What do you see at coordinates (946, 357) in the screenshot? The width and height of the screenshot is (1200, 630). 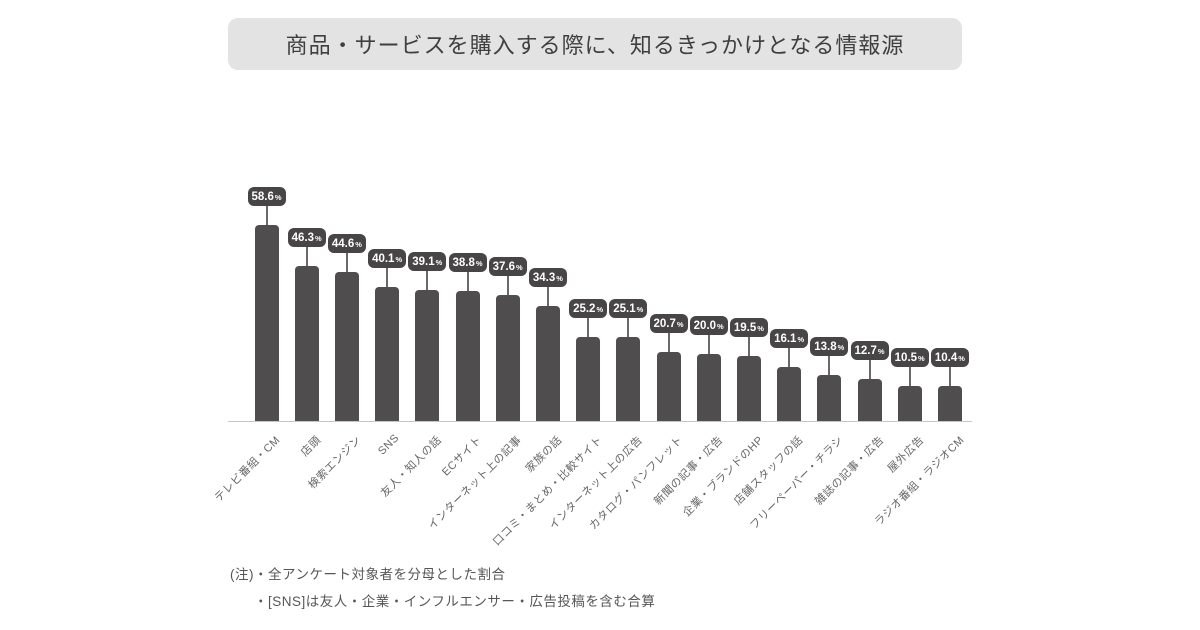 I see `value-text: 10.4` at bounding box center [946, 357].